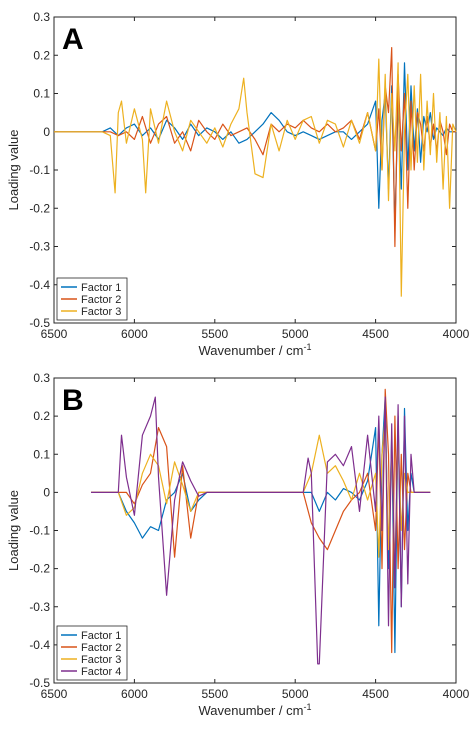 This screenshot has width=474, height=737. What do you see at coordinates (73, 39) in the screenshot?
I see `panel-label: A` at bounding box center [73, 39].